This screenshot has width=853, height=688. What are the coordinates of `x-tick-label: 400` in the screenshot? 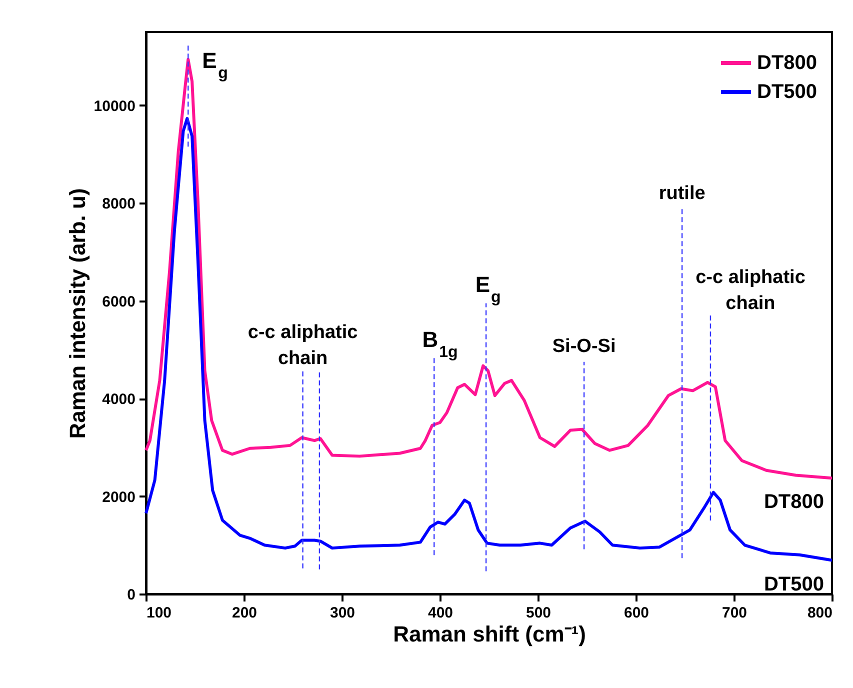 It's located at (441, 613).